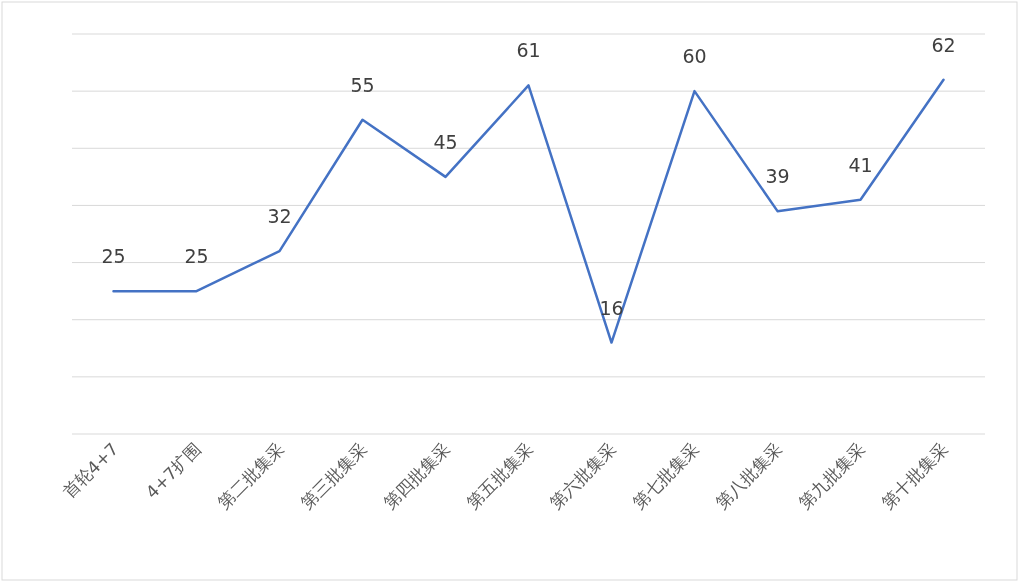  What do you see at coordinates (445, 141) in the screenshot?
I see `data-label: 45` at bounding box center [445, 141].